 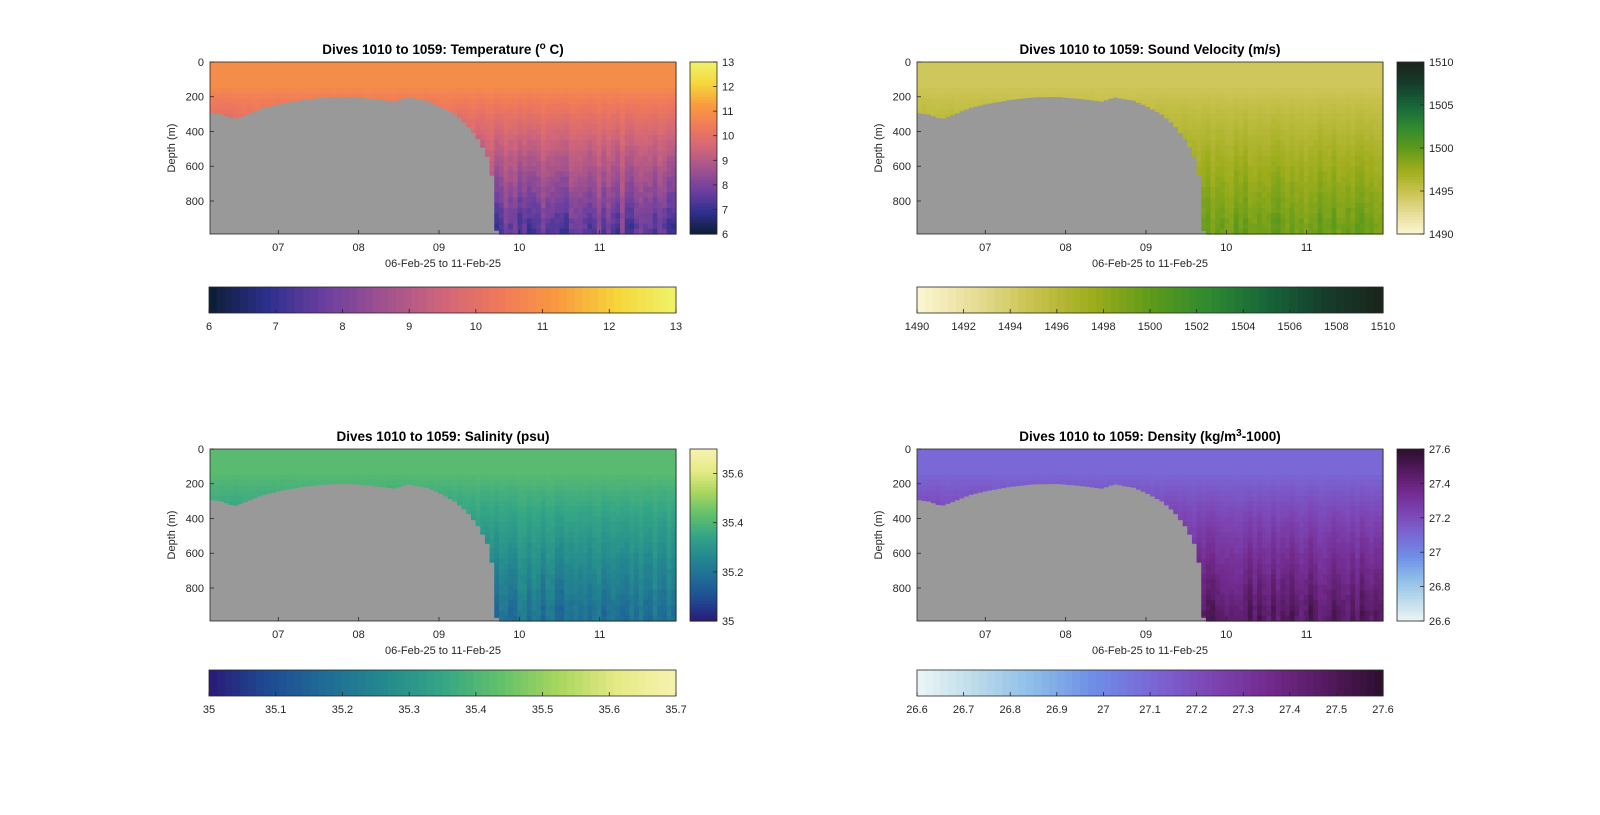 I want to click on x-tick-label: 08, so click(x=359, y=248).